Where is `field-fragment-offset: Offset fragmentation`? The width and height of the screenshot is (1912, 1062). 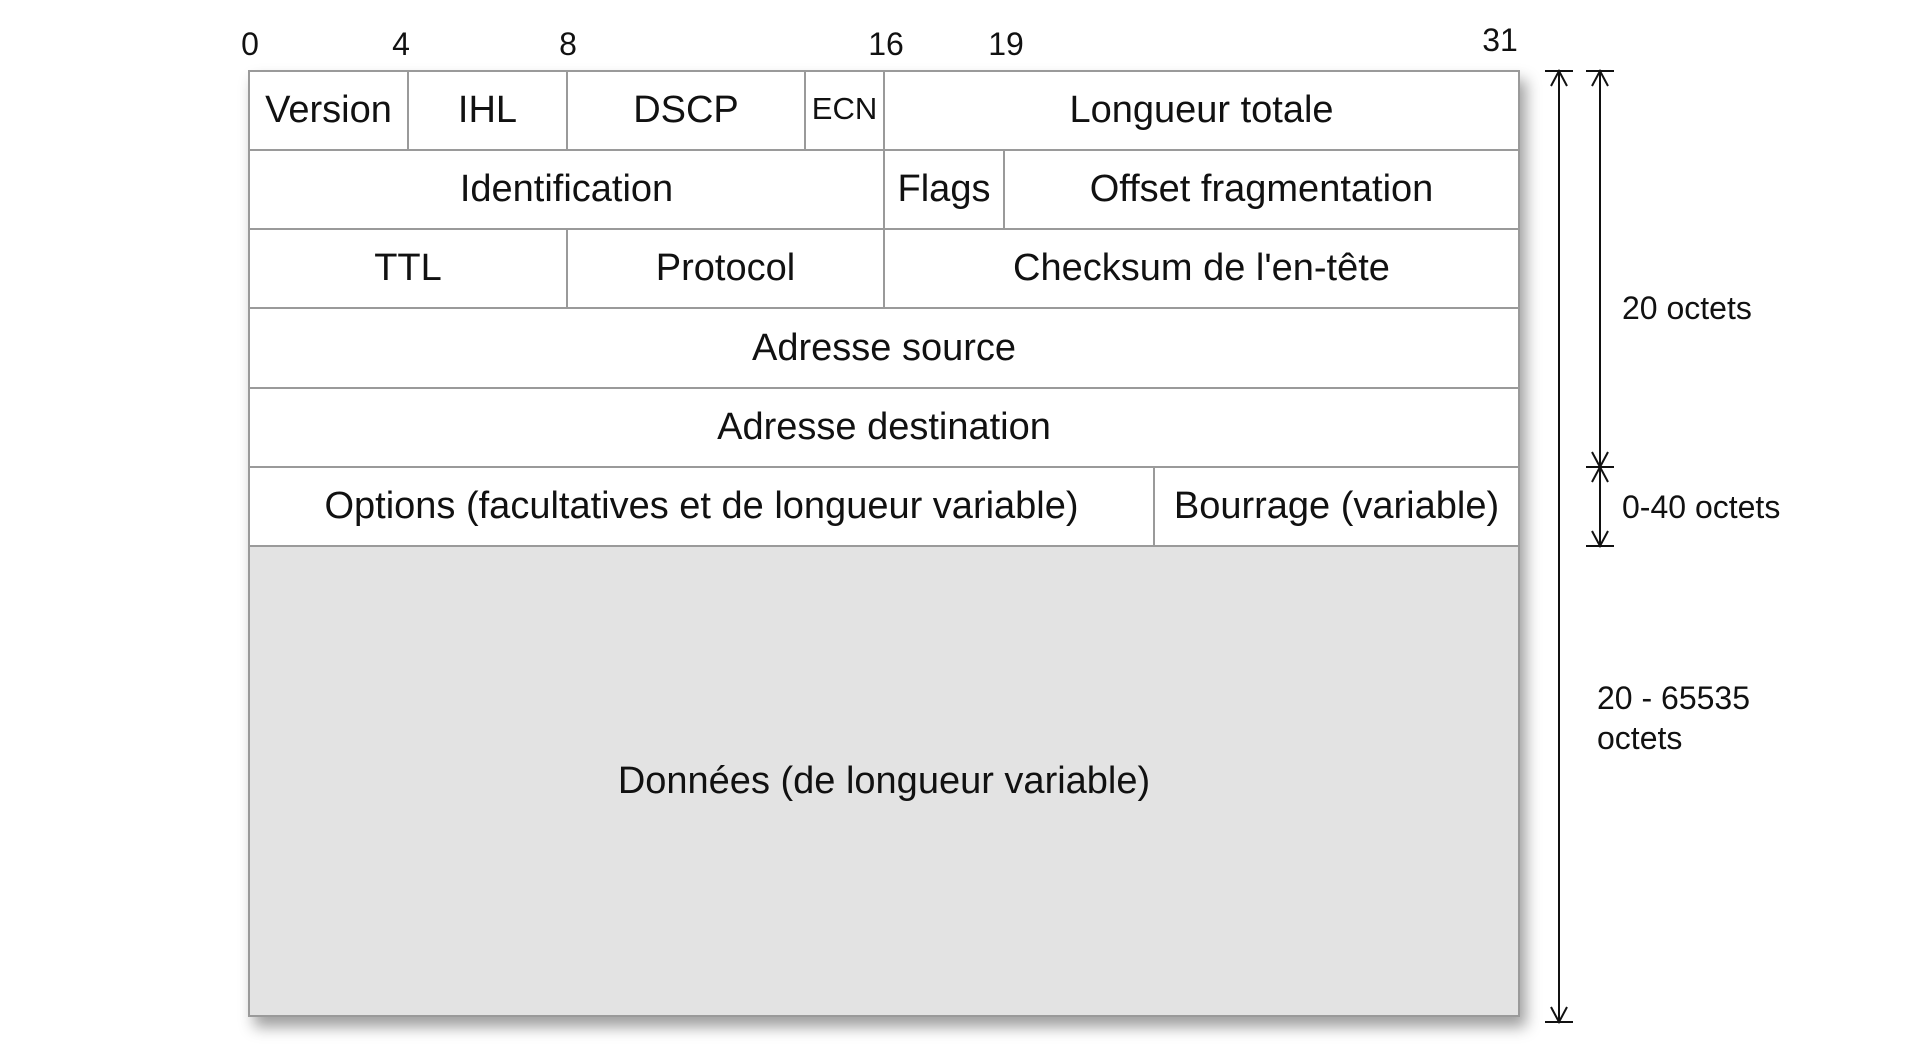 field-fragment-offset: Offset fragmentation is located at coordinates (1261, 189).